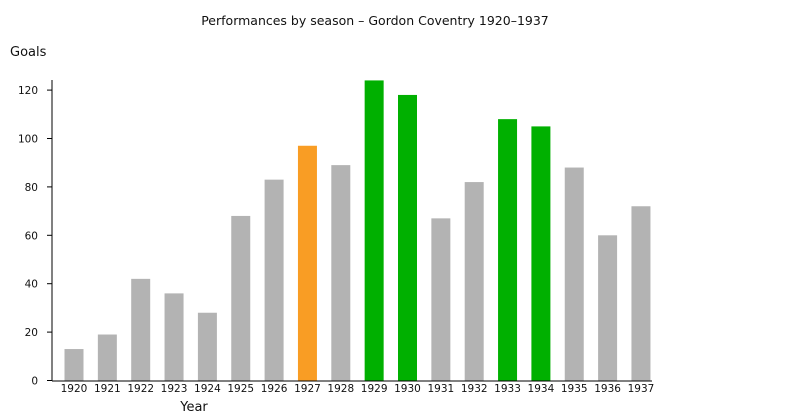 This screenshot has height=420, width=800. I want to click on bar-1935, so click(574, 274).